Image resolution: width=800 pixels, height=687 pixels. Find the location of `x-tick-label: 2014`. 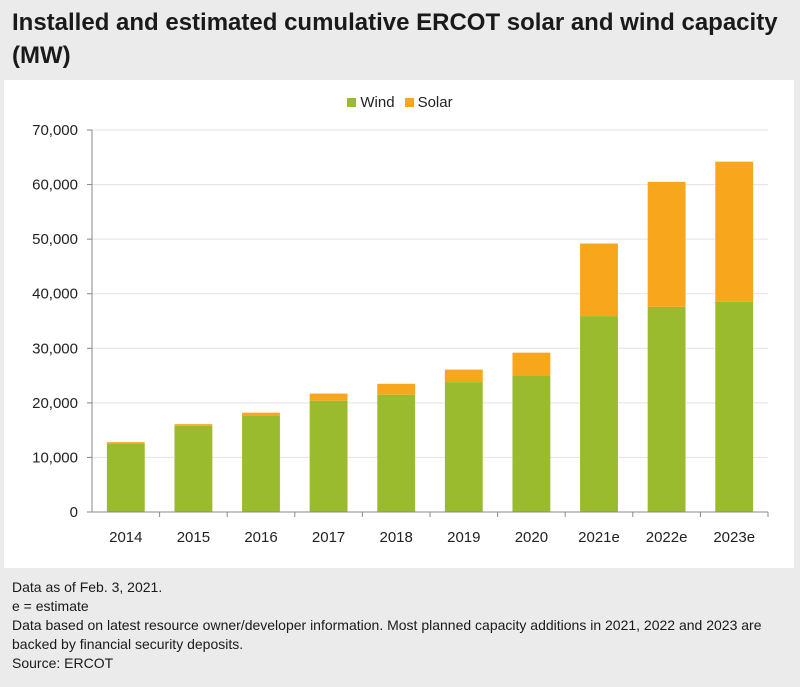

x-tick-label: 2014 is located at coordinates (125, 537).